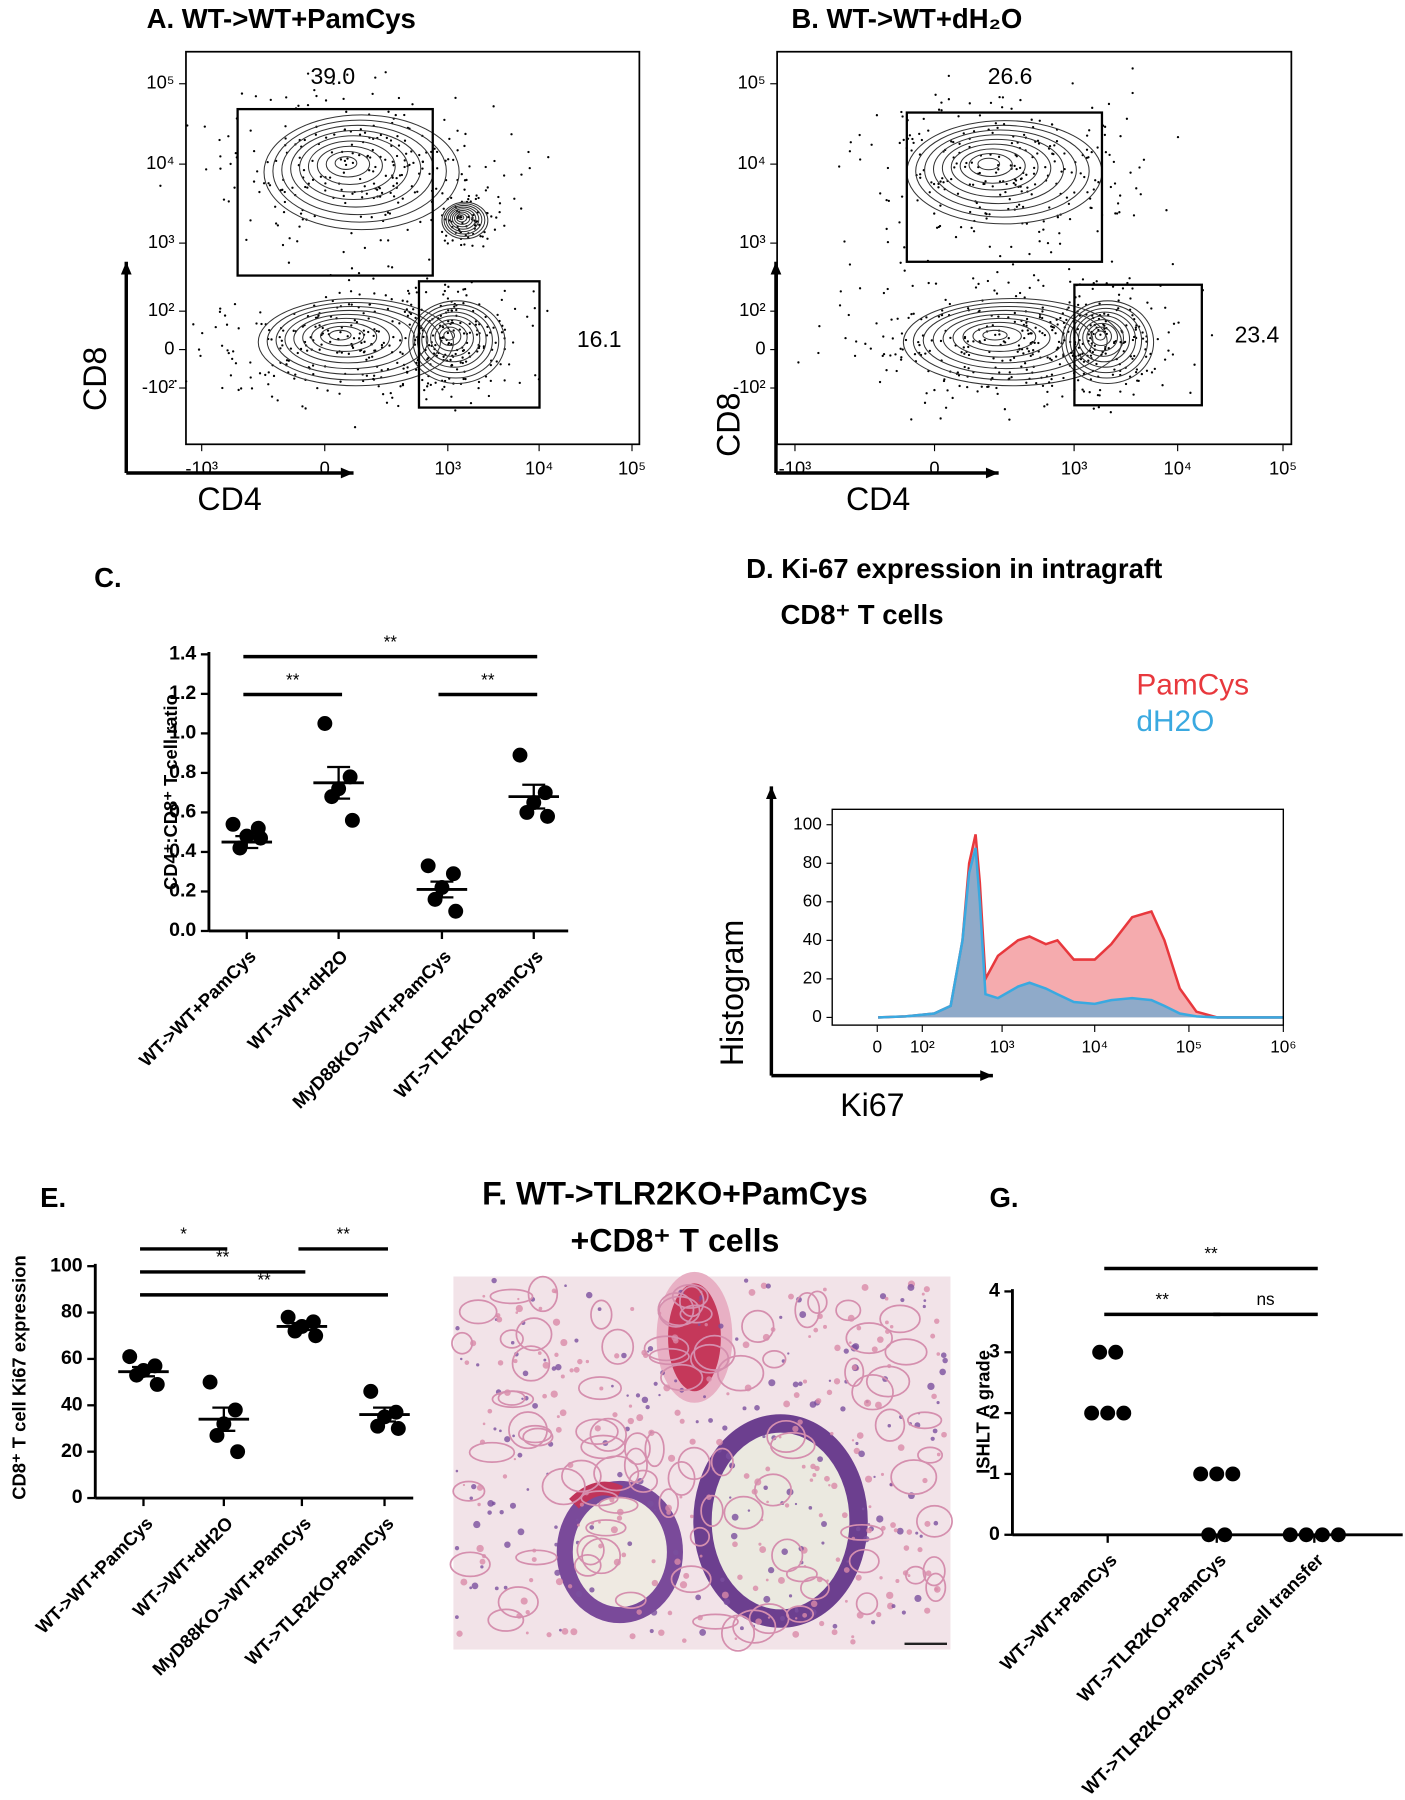 The width and height of the screenshot is (1405, 1800). I want to click on x-tick-label: 10⁴, so click(1094, 1047).